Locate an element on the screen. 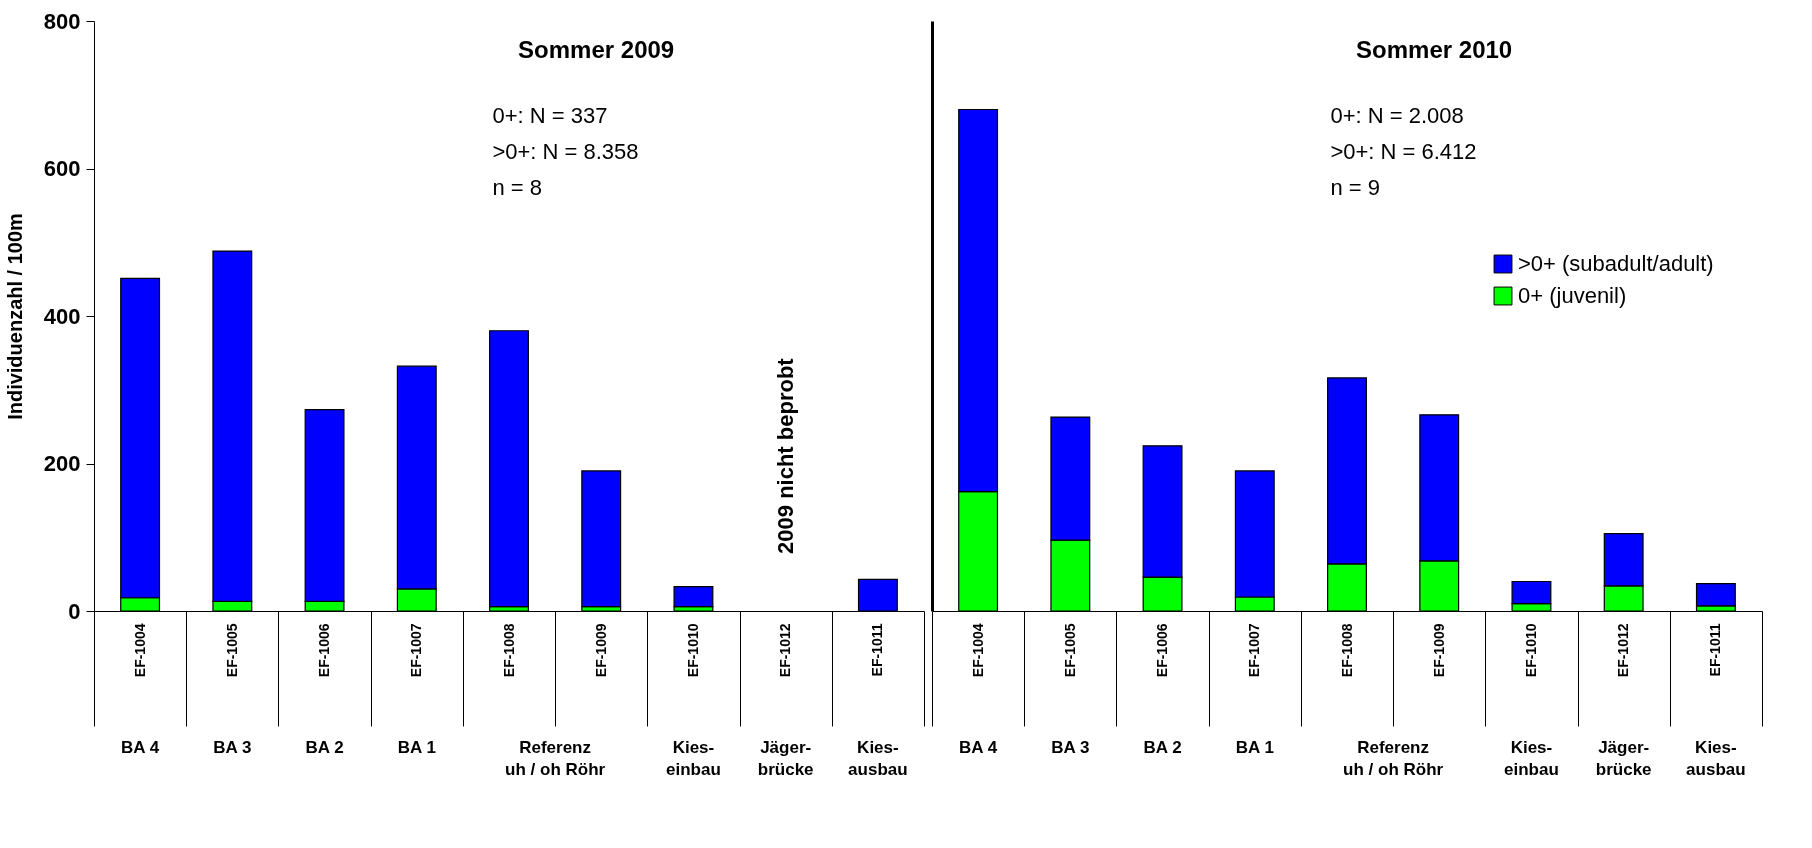 The image size is (1812, 848). y-tick-label: 0 is located at coordinates (74, 611).